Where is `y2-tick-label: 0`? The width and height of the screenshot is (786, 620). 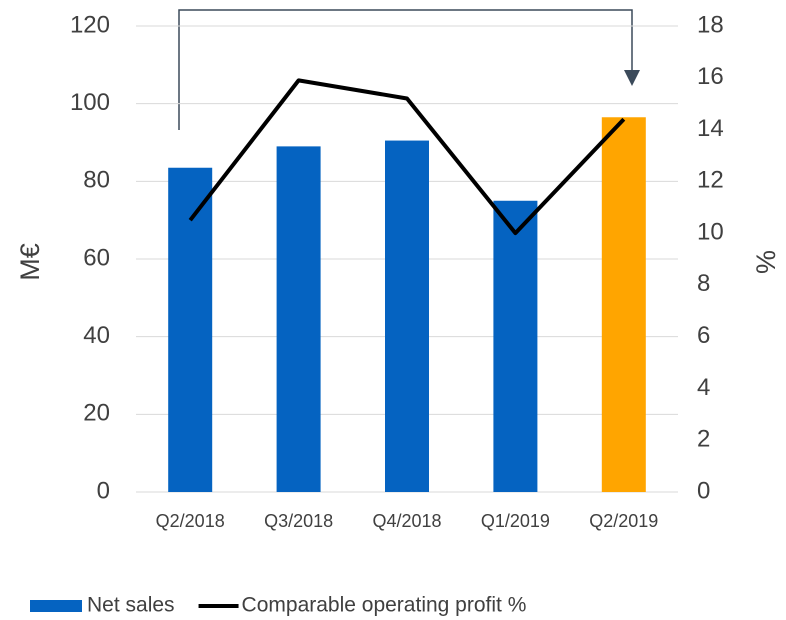
y2-tick-label: 0 is located at coordinates (703, 490).